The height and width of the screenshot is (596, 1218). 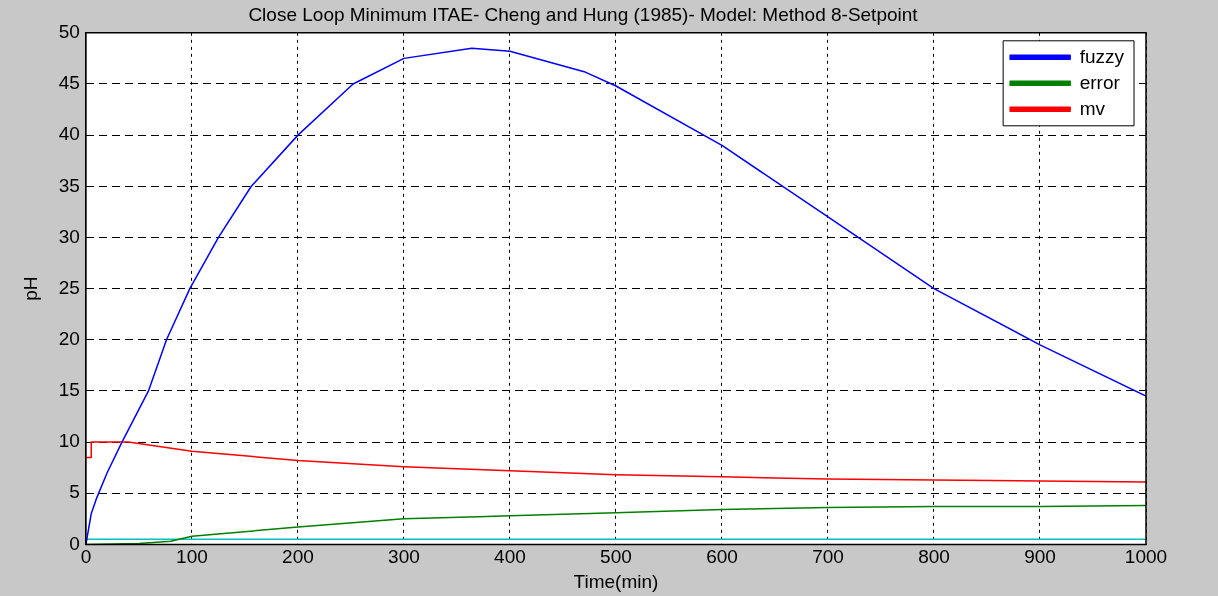 What do you see at coordinates (616, 581) in the screenshot?
I see `x-axis-title: Time(min)` at bounding box center [616, 581].